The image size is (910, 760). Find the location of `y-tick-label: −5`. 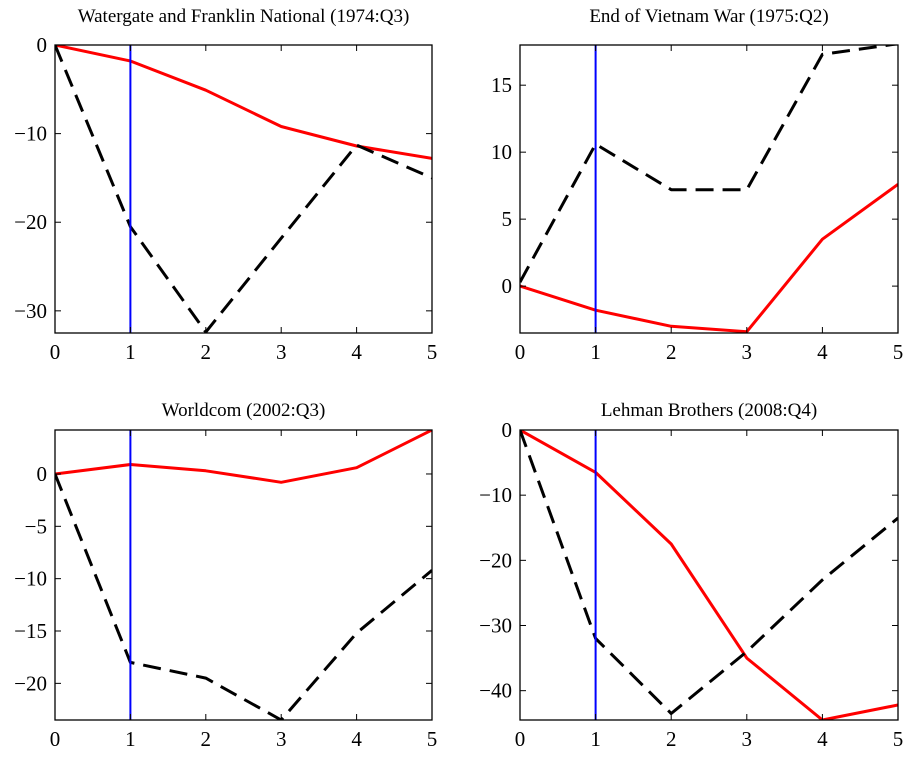

y-tick-label: −5 is located at coordinates (36, 526).